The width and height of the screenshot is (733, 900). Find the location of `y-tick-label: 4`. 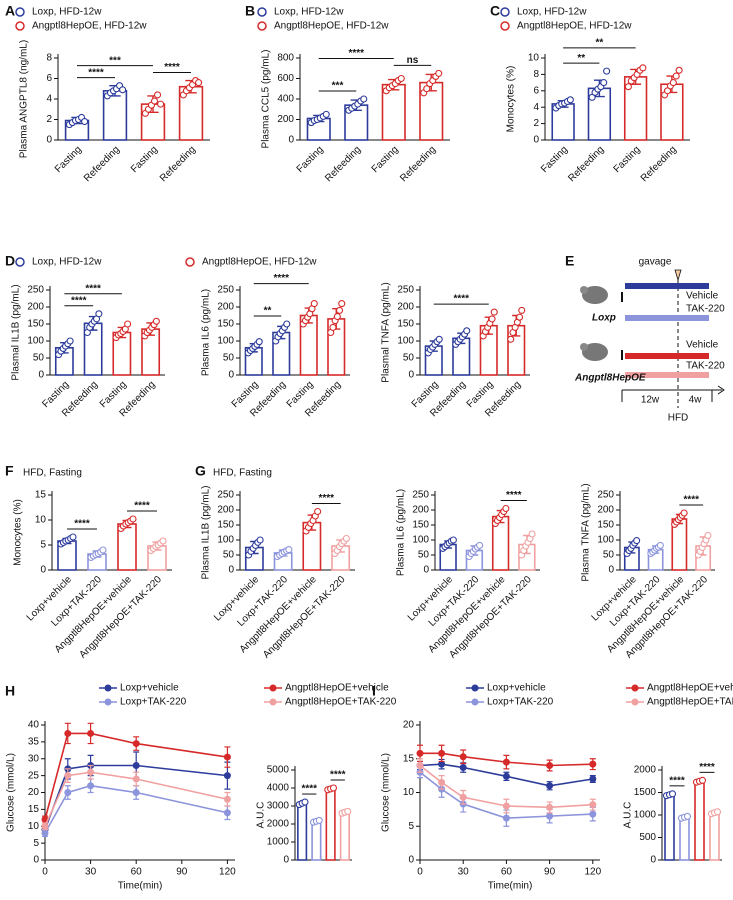

y-tick-label: 4 is located at coordinates (536, 107).